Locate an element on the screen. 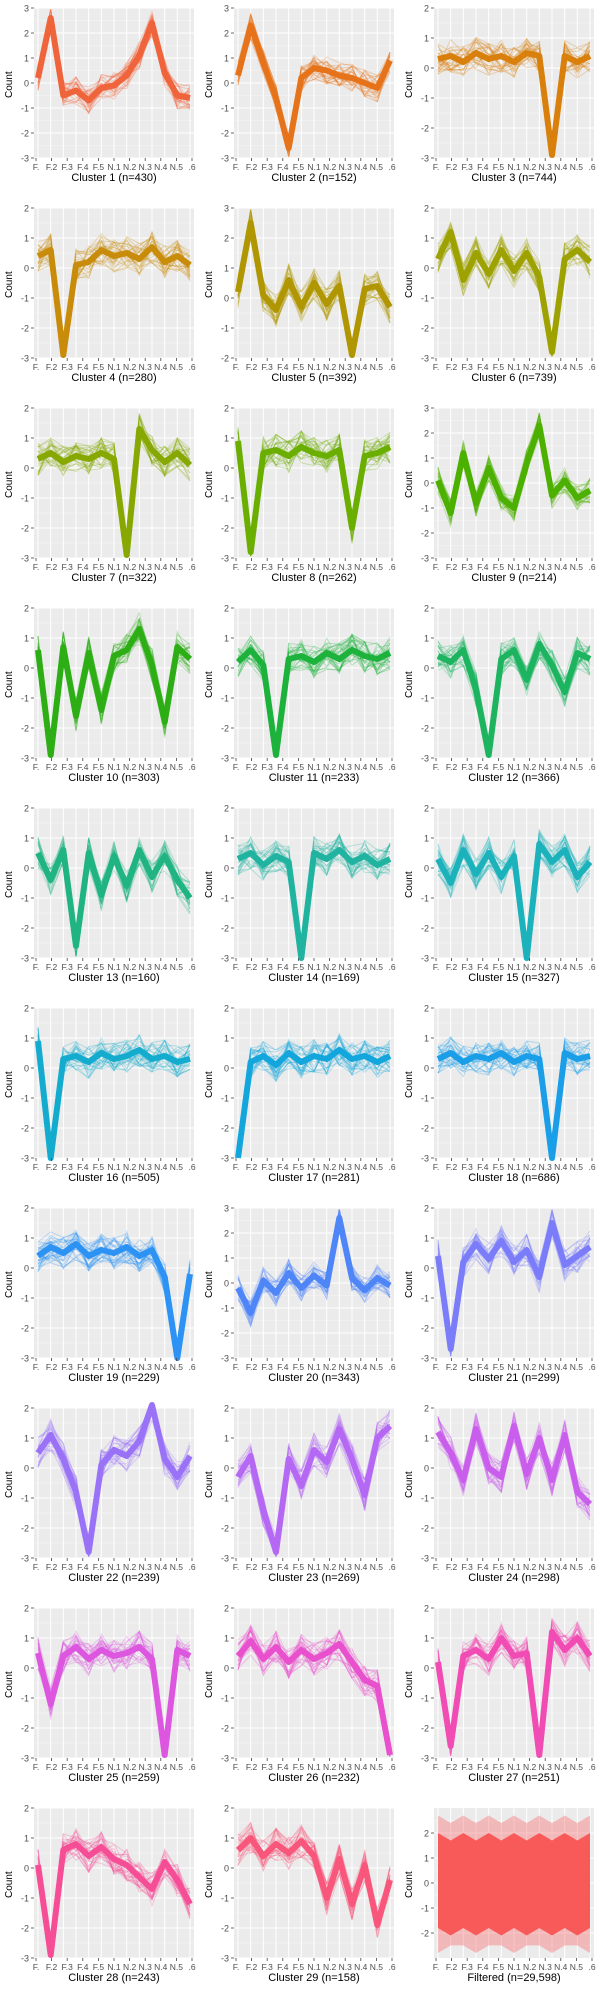 Image resolution: width=600 pixels, height=2000 pixels. series-lines is located at coordinates (514, 1466).